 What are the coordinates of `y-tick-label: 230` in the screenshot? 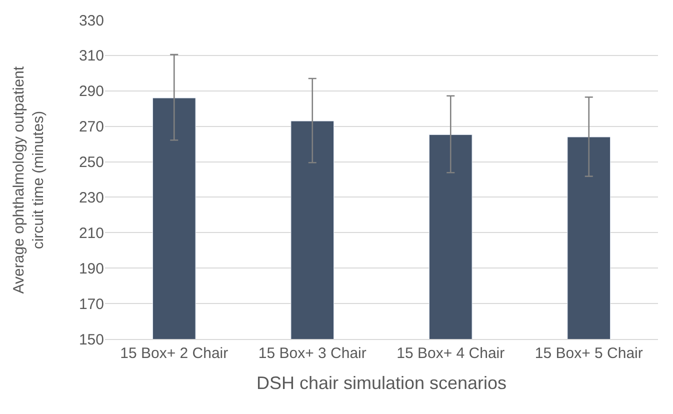 It's located at (91, 197).